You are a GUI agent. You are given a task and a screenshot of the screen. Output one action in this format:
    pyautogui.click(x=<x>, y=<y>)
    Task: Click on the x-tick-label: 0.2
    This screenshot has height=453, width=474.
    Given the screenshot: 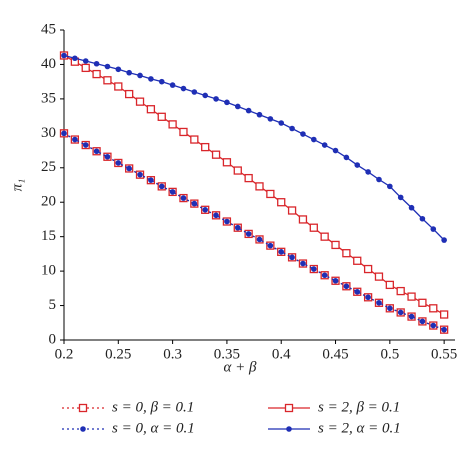 What is the action you would take?
    pyautogui.click(x=64, y=354)
    